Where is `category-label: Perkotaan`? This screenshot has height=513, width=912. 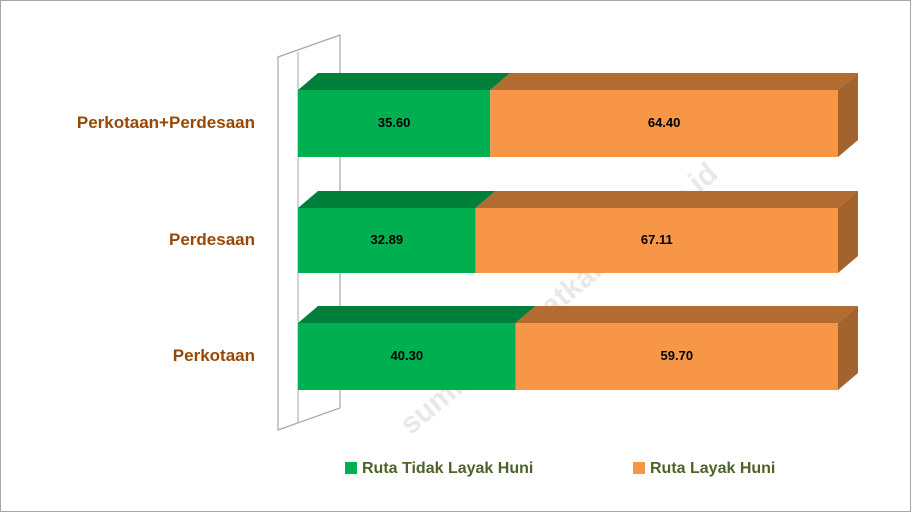
category-label: Perkotaan is located at coordinates (214, 355).